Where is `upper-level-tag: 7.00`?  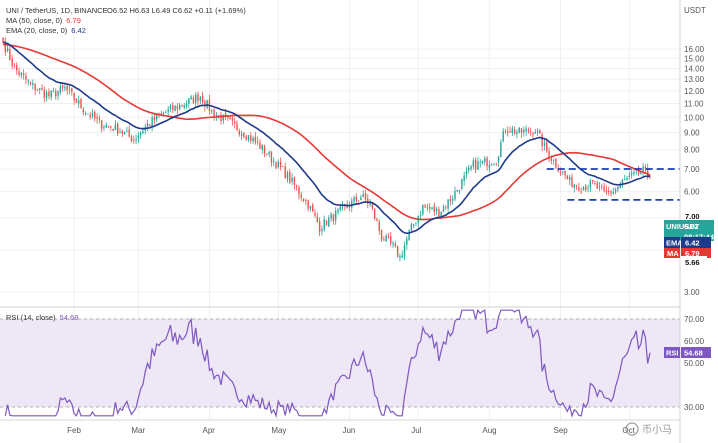 upper-level-tag: 7.00 is located at coordinates (694, 215).